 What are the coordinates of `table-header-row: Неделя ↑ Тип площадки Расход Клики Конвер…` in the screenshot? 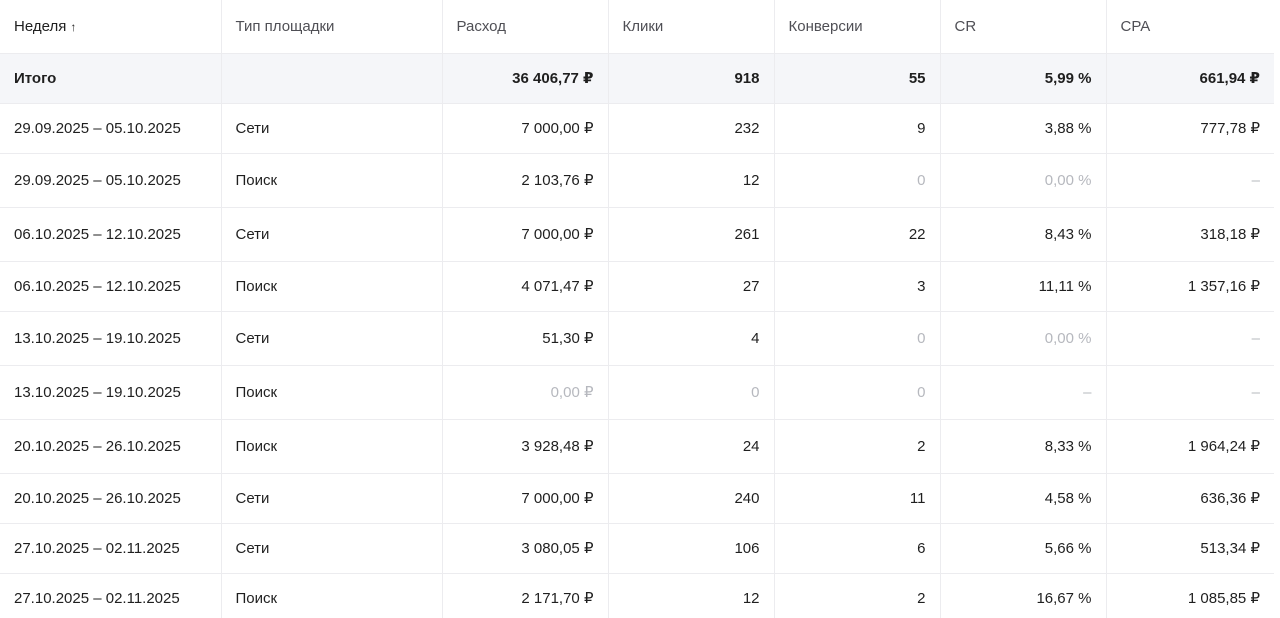 It's located at (637, 27).